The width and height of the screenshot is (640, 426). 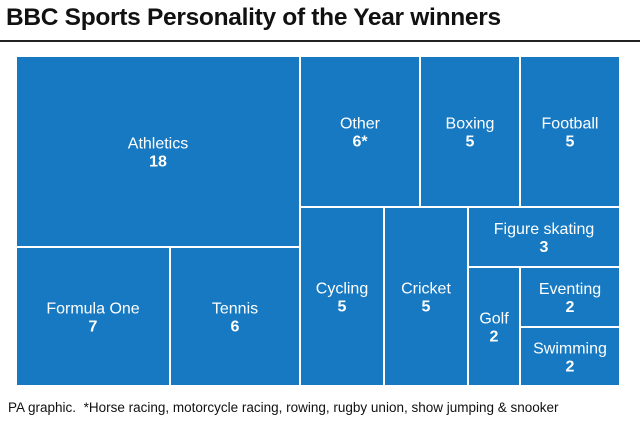 What do you see at coordinates (426, 289) in the screenshot?
I see `tile-label-cricket: Cricket` at bounding box center [426, 289].